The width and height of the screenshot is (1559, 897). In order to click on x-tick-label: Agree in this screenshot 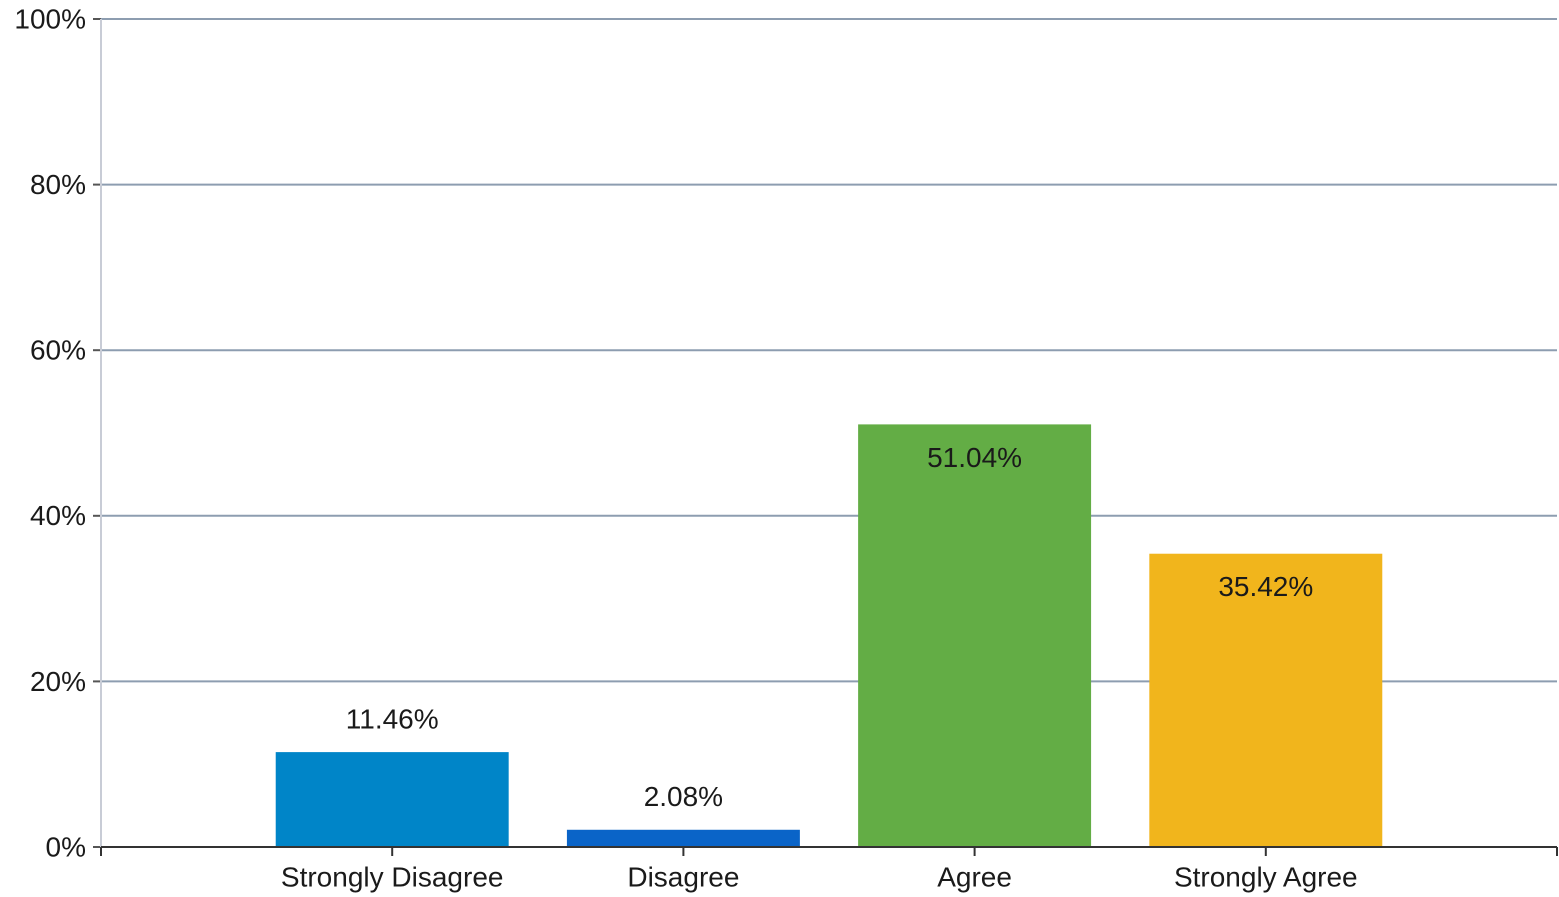, I will do `click(974, 876)`.